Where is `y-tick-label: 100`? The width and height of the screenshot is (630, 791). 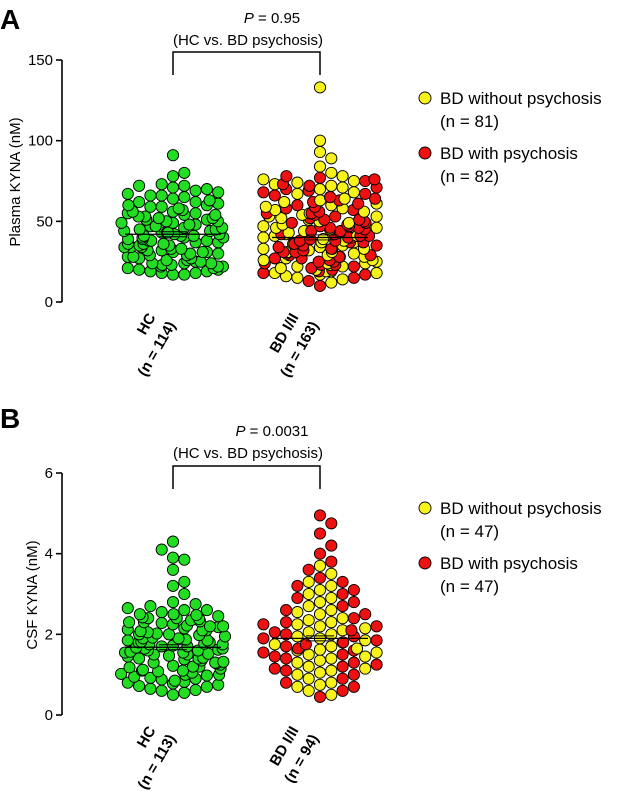
y-tick-label: 100 is located at coordinates (40, 141).